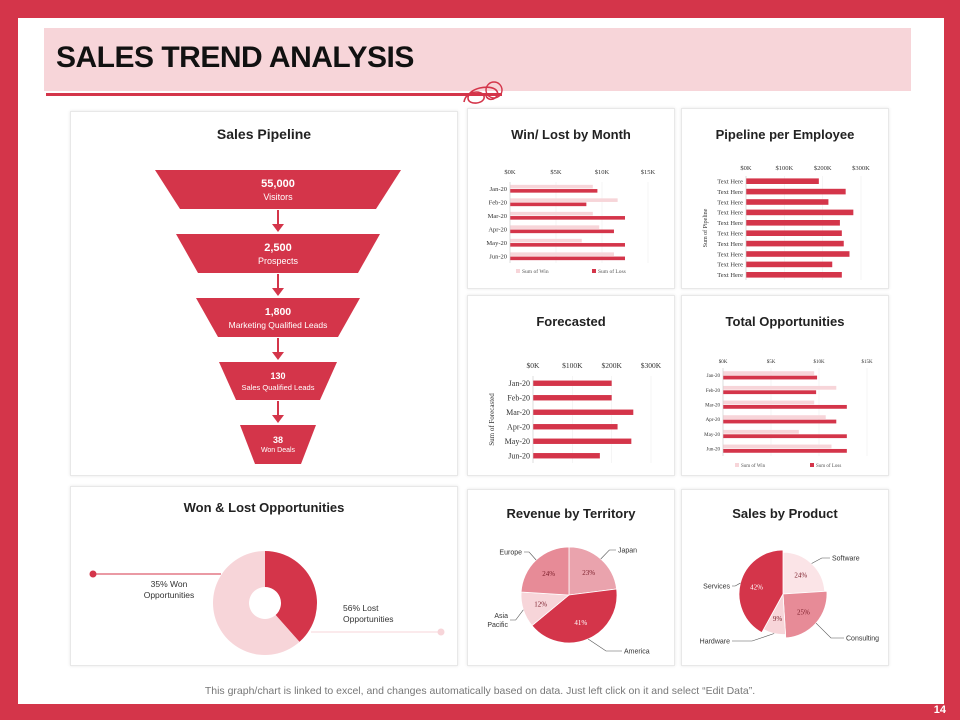 This screenshot has height=720, width=960. I want to click on funnel-stage-value: 2,500, so click(278, 247).